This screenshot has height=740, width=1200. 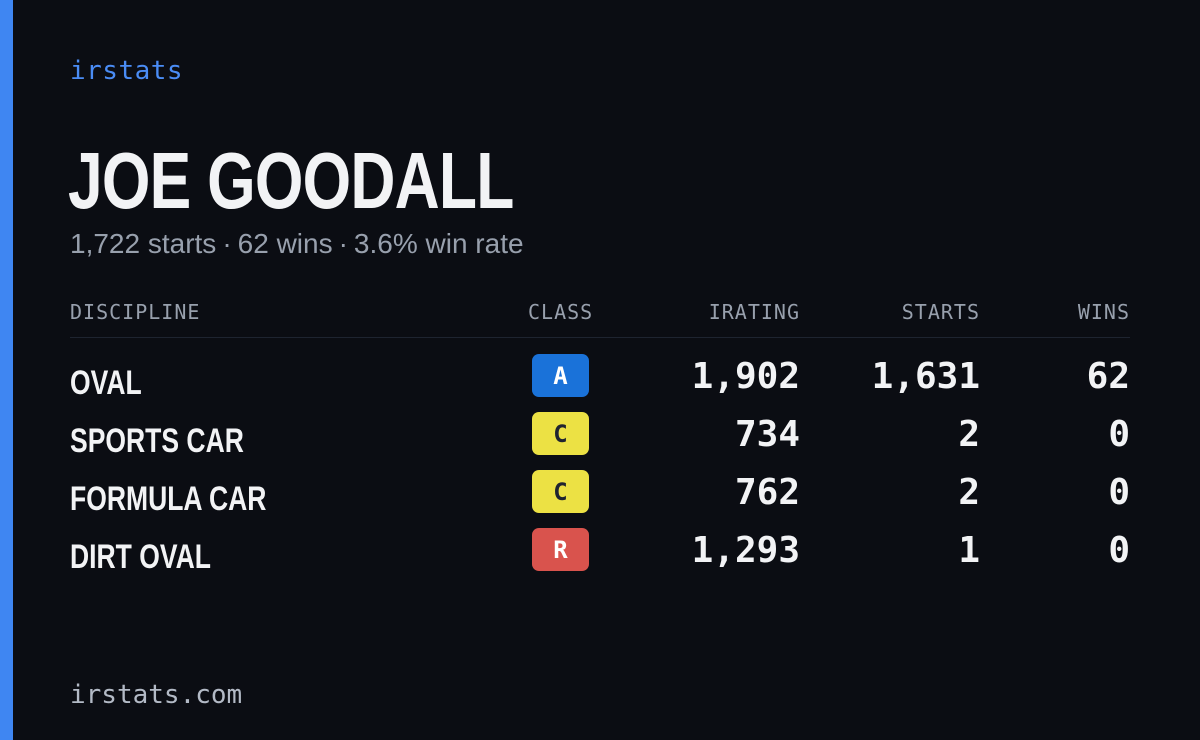 What do you see at coordinates (969, 550) in the screenshot?
I see `starts-value: 1` at bounding box center [969, 550].